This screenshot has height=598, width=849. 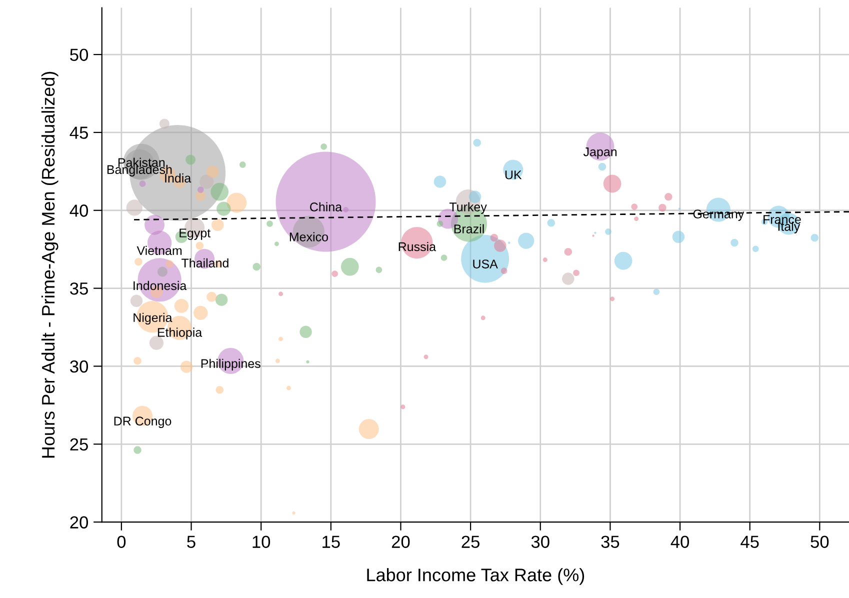 I want to click on x-tick-label: 45, so click(x=749, y=542).